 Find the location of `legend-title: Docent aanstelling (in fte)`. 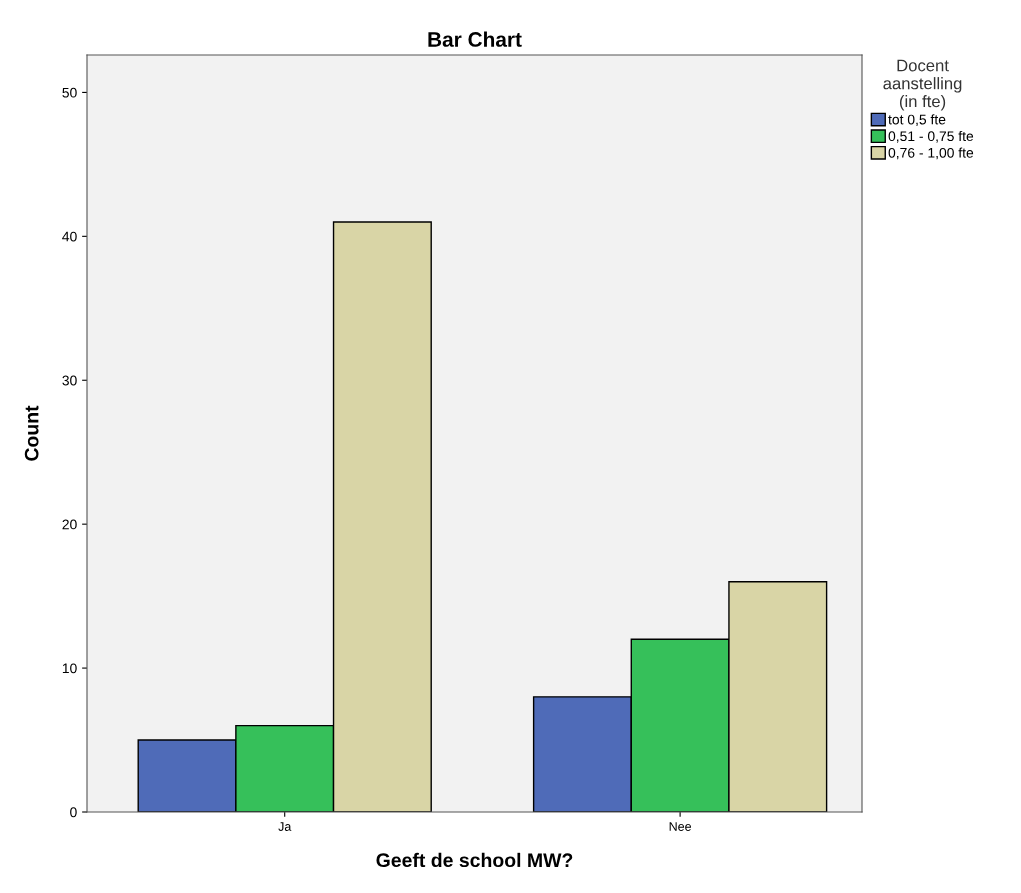

legend-title: Docent aanstelling (in fte) is located at coordinates (922, 85).